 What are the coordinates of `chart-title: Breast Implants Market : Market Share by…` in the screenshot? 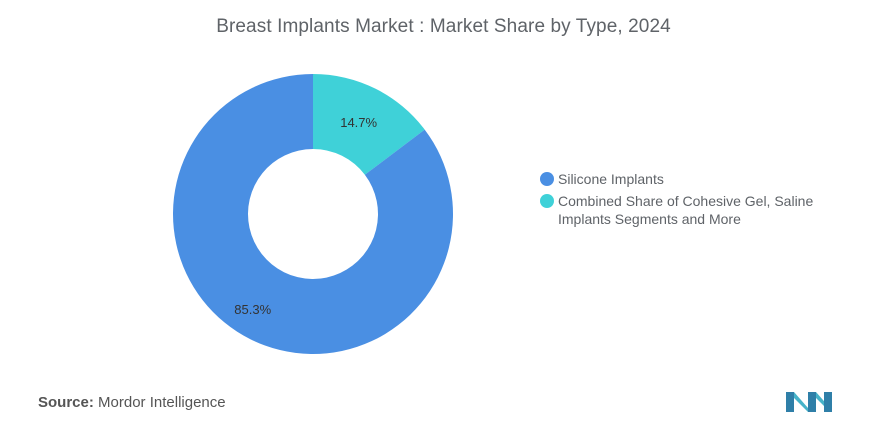 It's located at (443, 26).